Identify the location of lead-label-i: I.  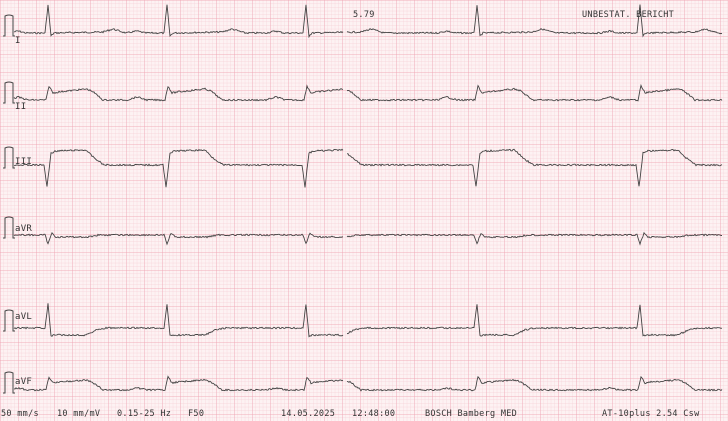
(18, 41).